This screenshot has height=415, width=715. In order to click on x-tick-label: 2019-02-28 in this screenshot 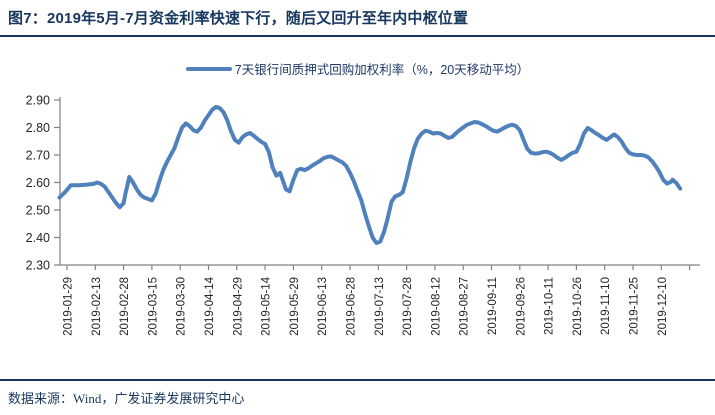, I will do `click(125, 306)`.